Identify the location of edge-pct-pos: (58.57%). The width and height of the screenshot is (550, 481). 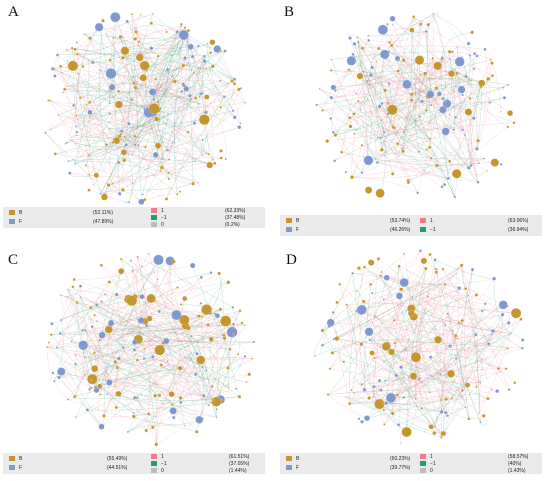
(518, 457).